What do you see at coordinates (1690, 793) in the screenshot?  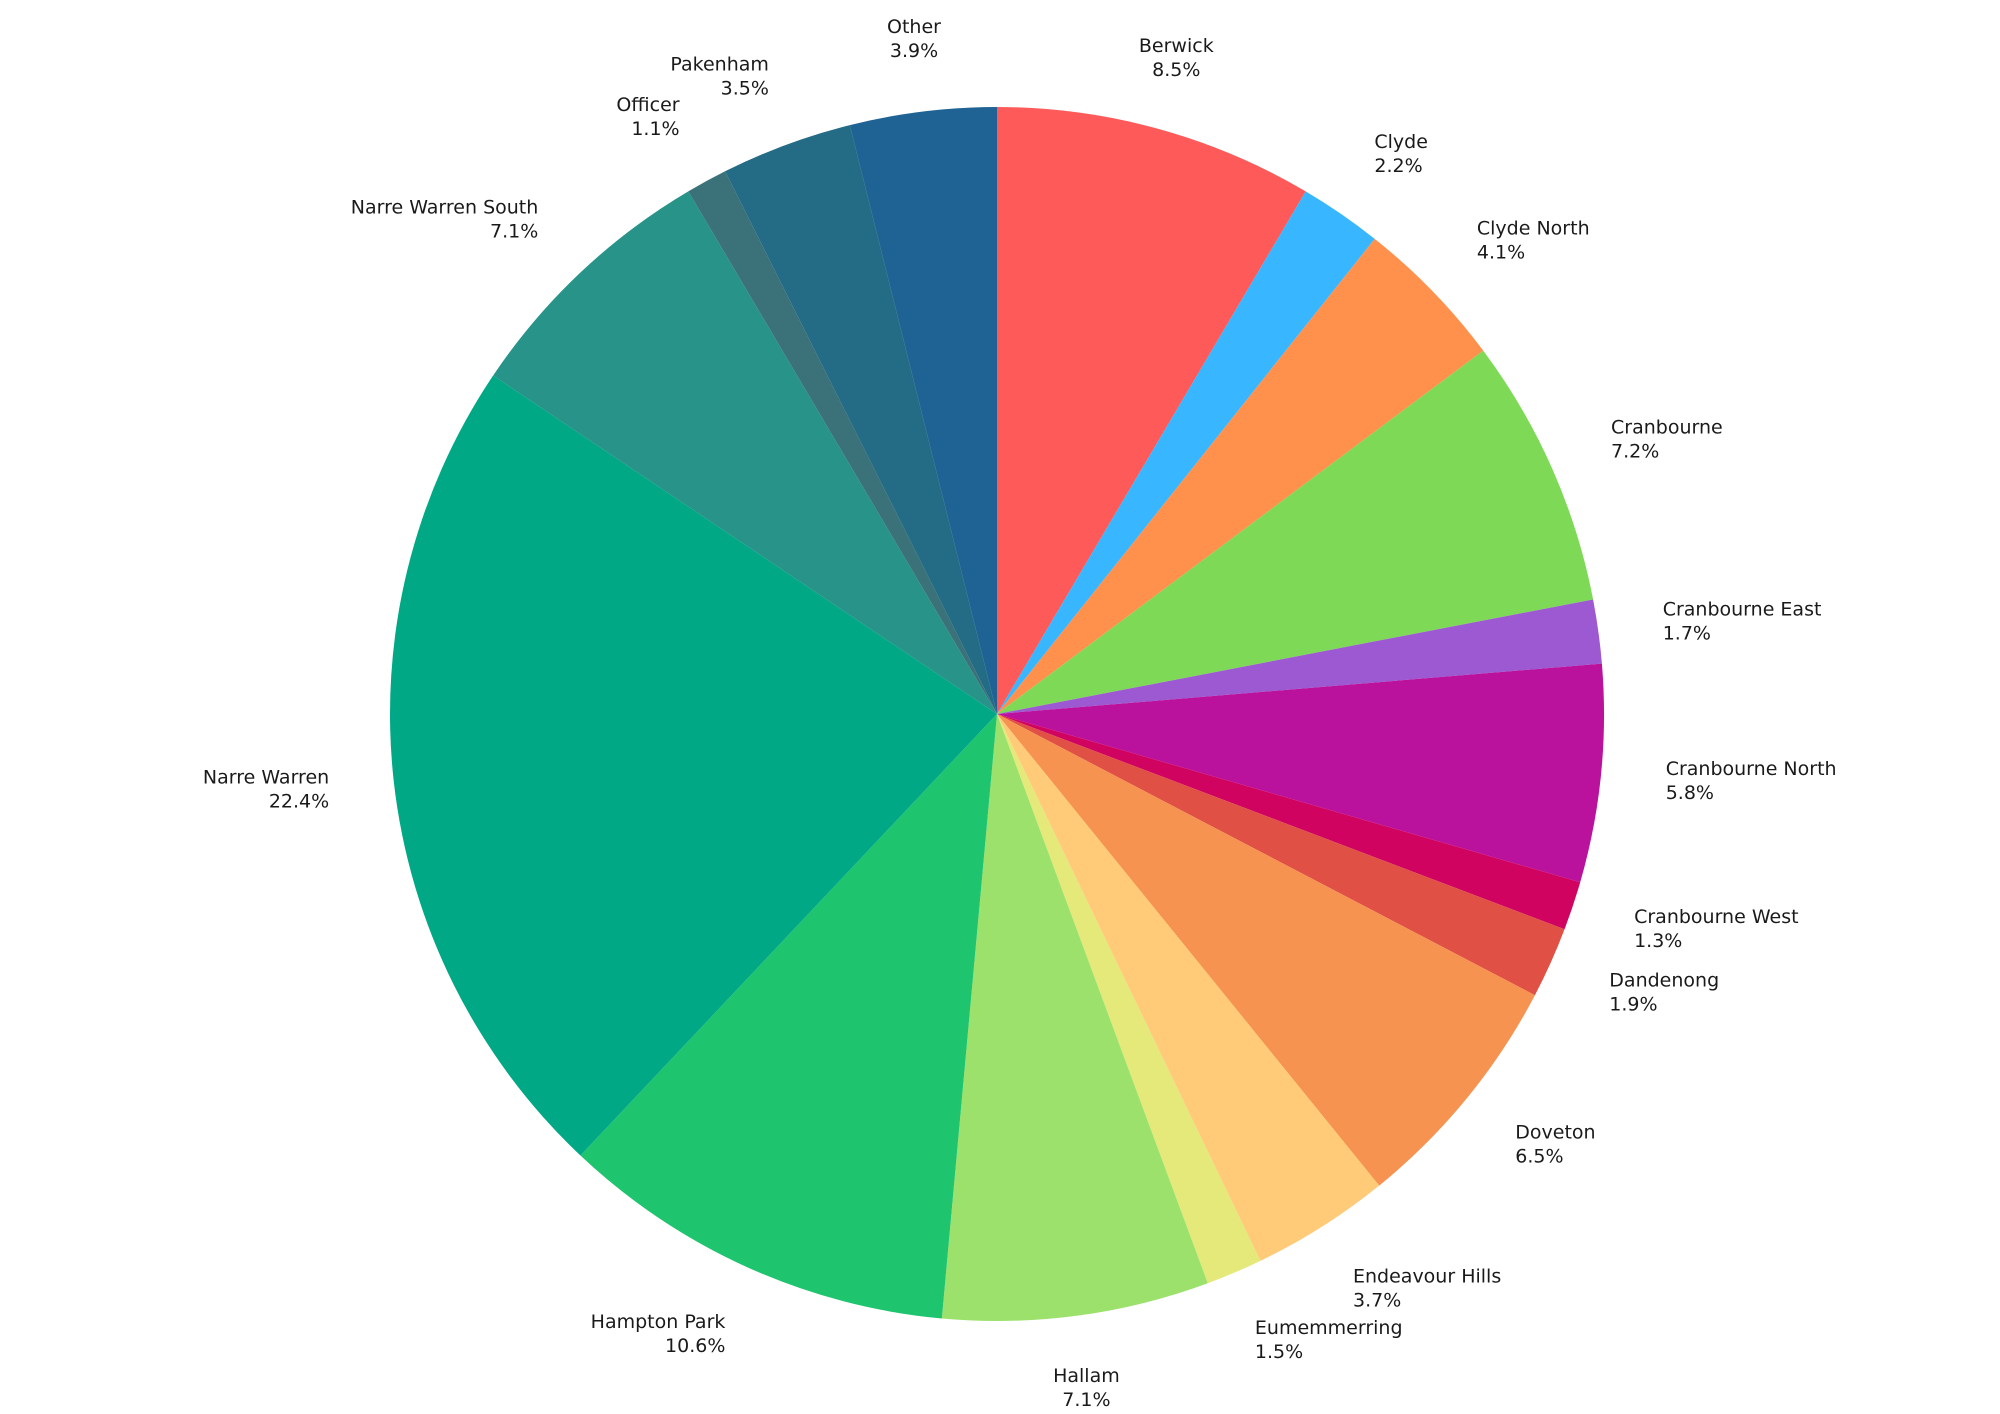 I see `pie-label-percent: 5.8%` at bounding box center [1690, 793].